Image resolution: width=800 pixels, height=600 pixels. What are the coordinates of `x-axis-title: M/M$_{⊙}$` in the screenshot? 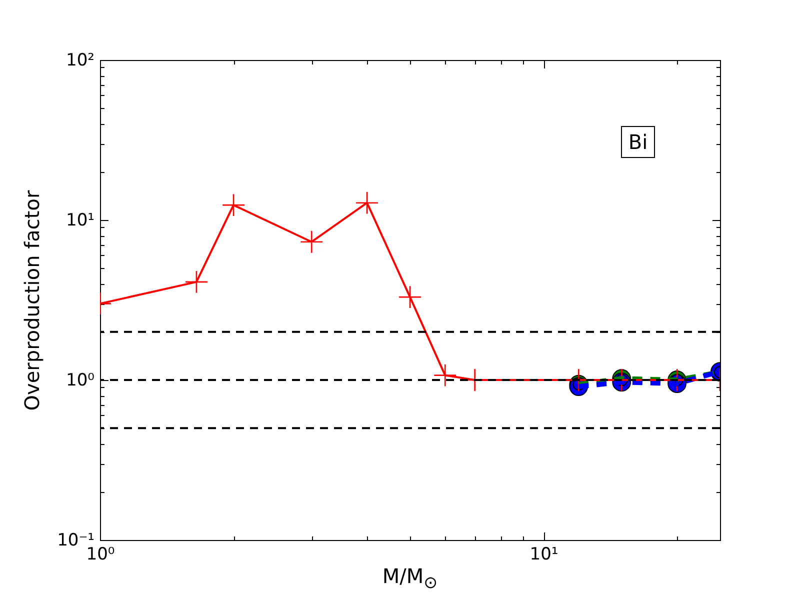 It's located at (410, 579).